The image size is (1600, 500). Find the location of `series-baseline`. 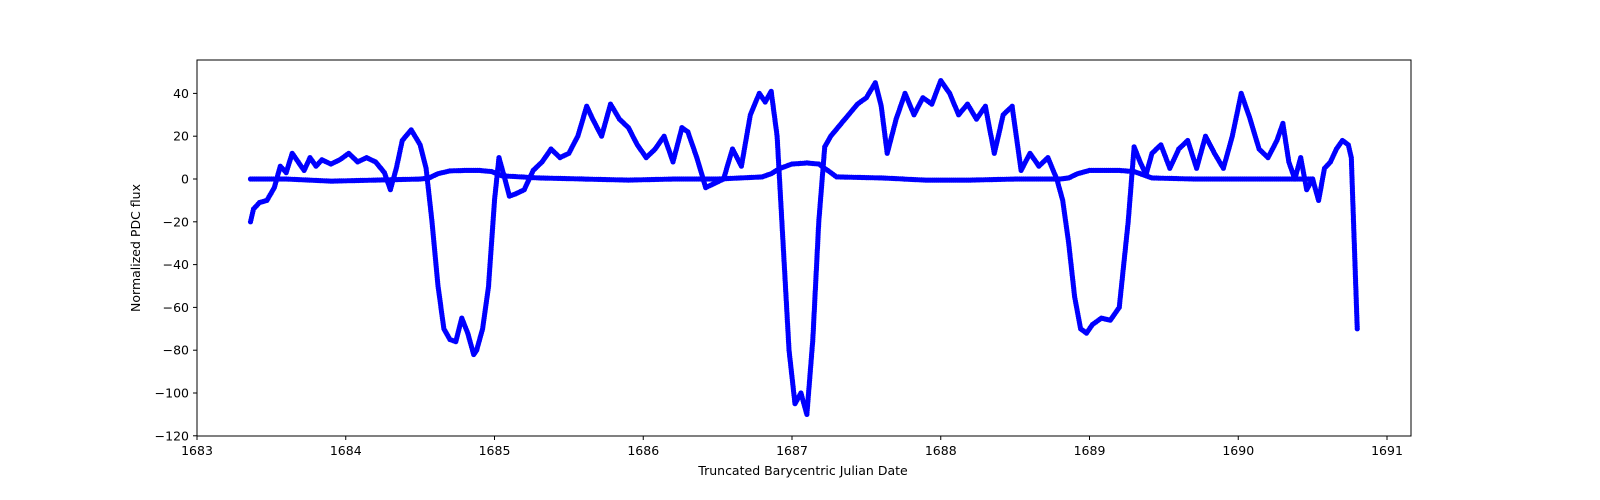

series-baseline is located at coordinates (781, 172).